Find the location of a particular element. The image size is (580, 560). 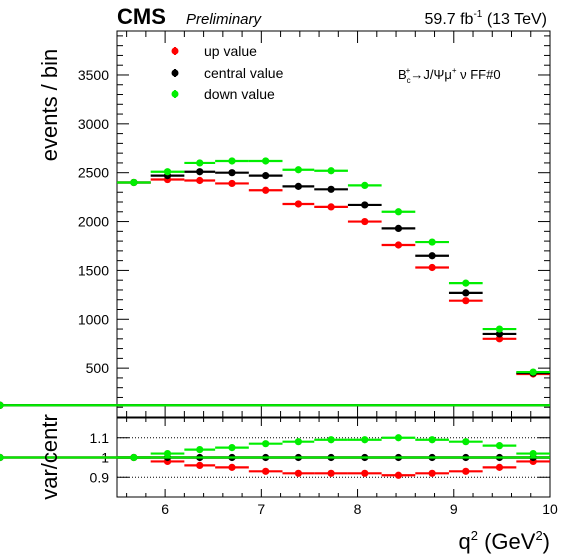

main-y-axis-label: events / bin is located at coordinates (49, 105).